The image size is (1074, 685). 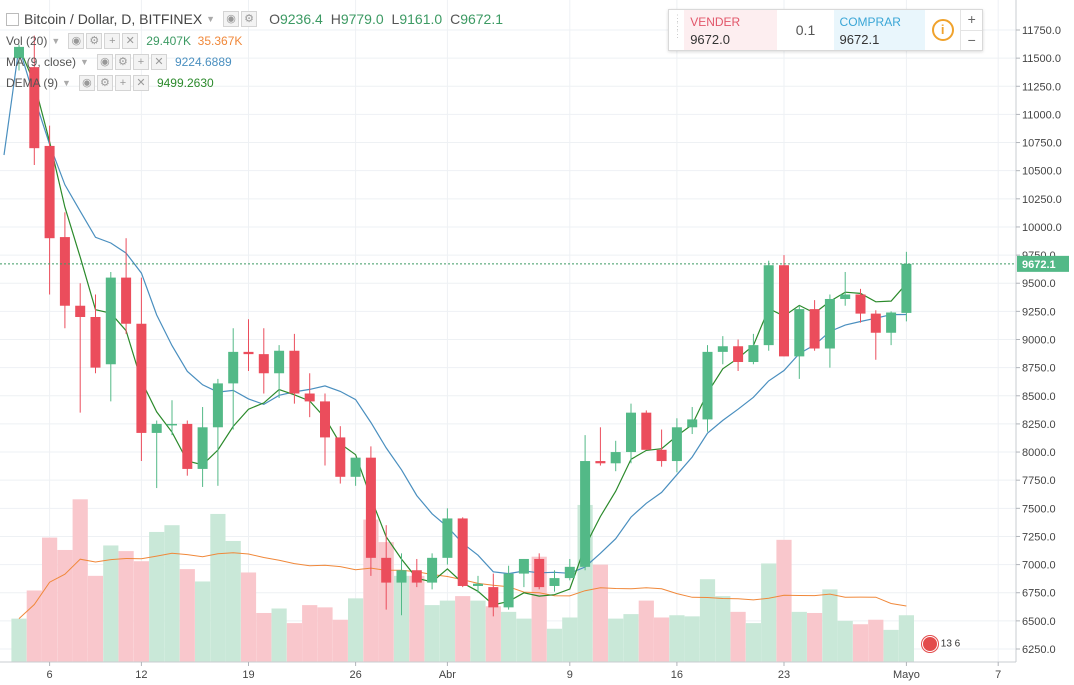 I want to click on drag-handle-icon: ⋮ ⋮ ⋮, so click(x=677, y=26).